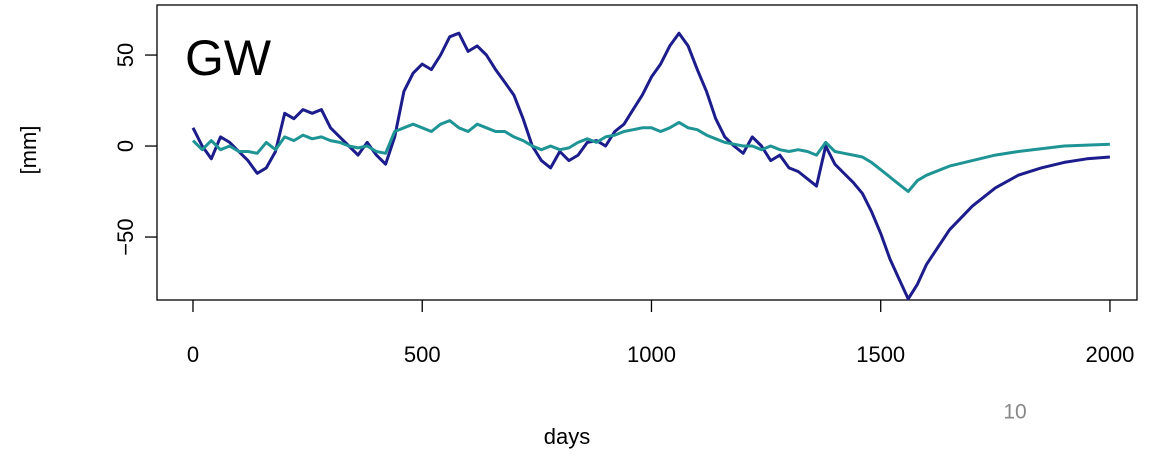 The image size is (1149, 454). I want to click on x-tick-label: 2000, so click(1109, 354).